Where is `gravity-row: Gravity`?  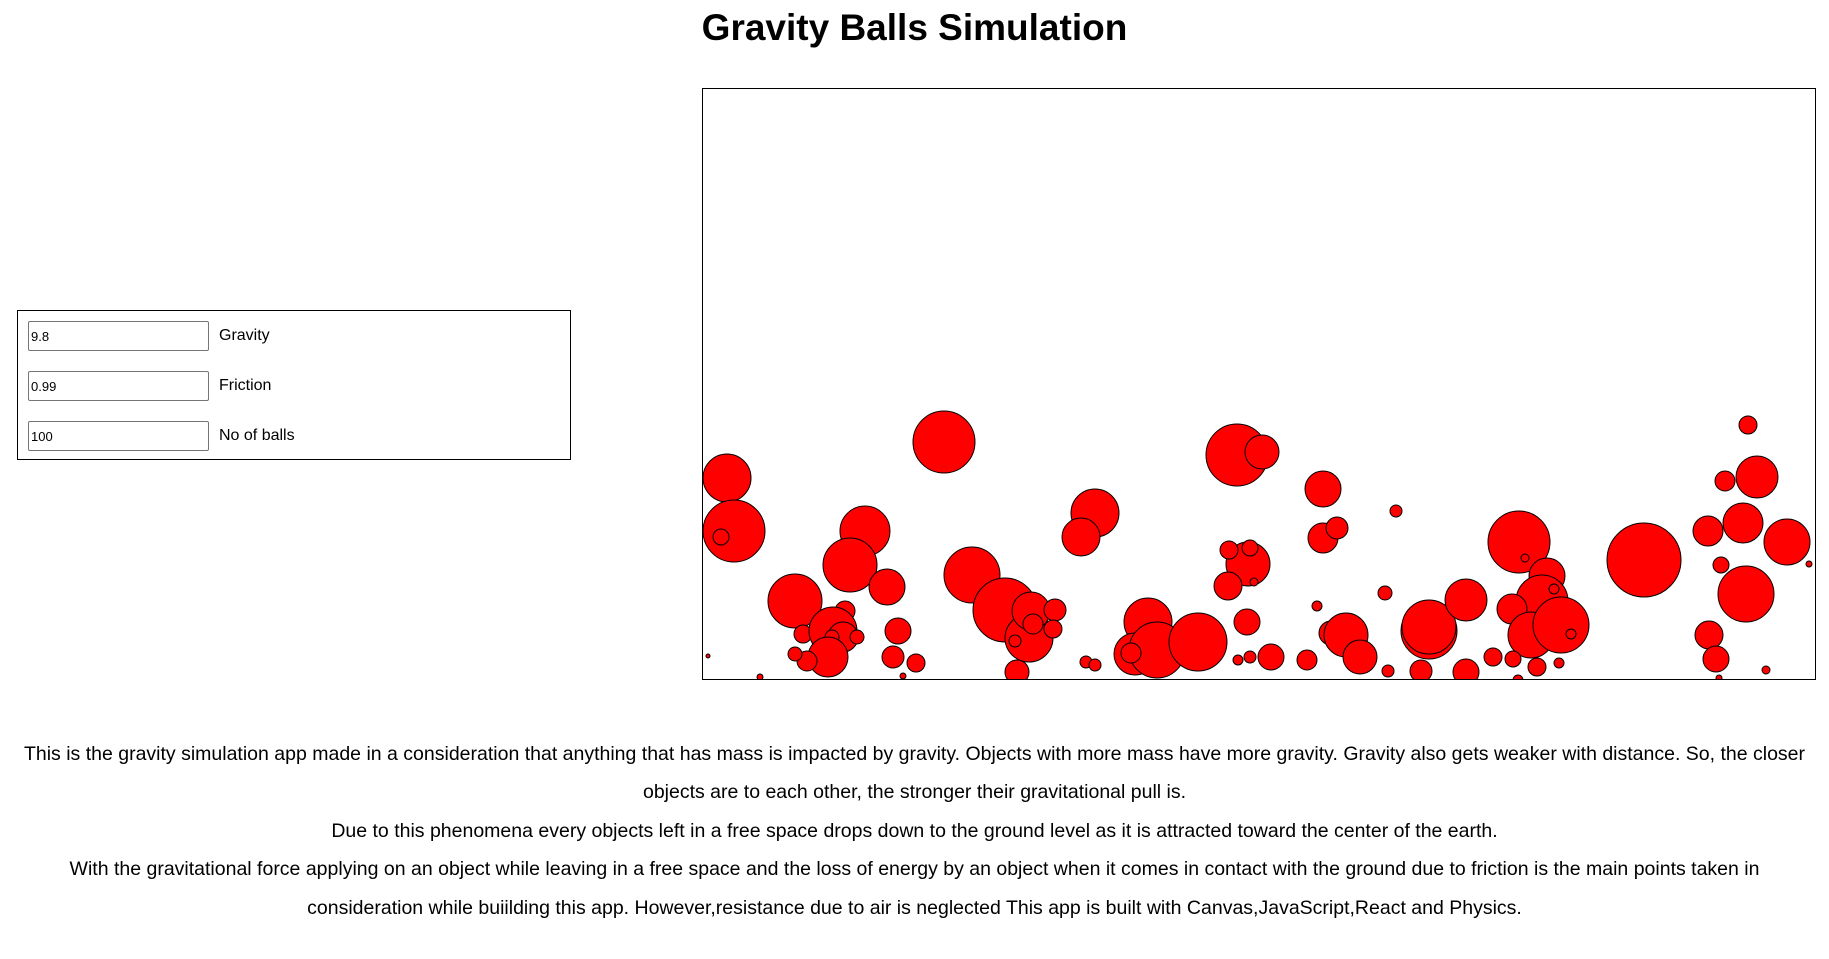
gravity-row: Gravity is located at coordinates (149, 336).